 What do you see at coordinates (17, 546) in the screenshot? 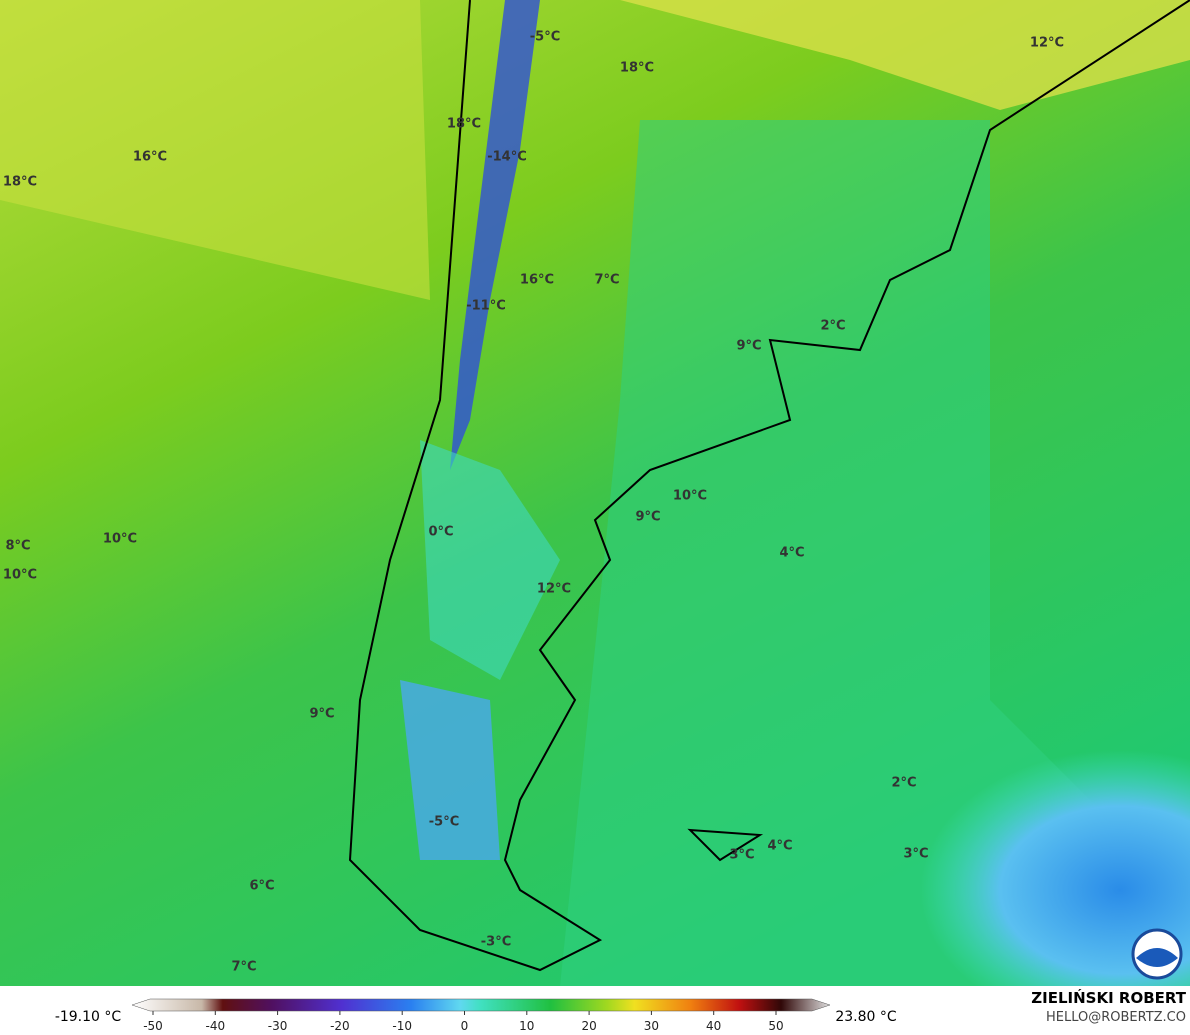
I see `temperature-label: 8°C` at bounding box center [17, 546].